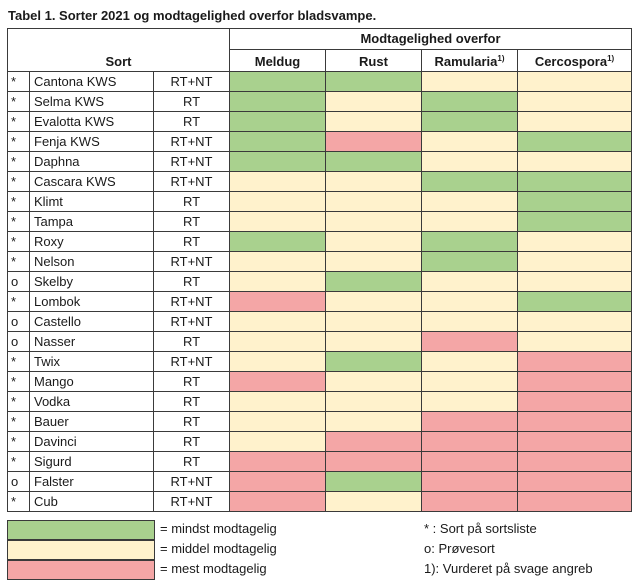 This screenshot has height=586, width=637. What do you see at coordinates (91, 341) in the screenshot?
I see `variety-name: Nasser` at bounding box center [91, 341].